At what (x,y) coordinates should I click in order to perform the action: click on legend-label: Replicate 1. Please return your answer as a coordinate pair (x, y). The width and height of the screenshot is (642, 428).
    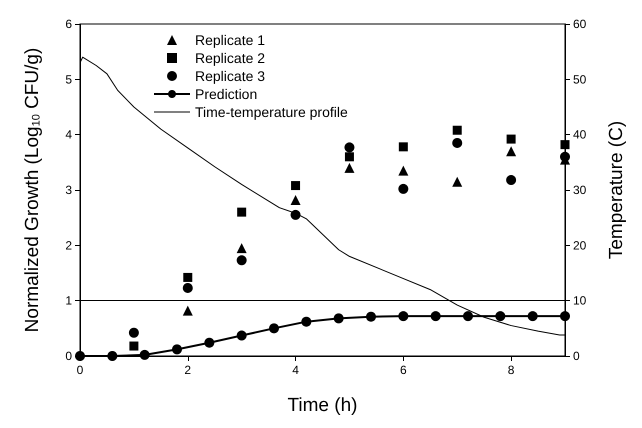
    Looking at the image, I should click on (230, 40).